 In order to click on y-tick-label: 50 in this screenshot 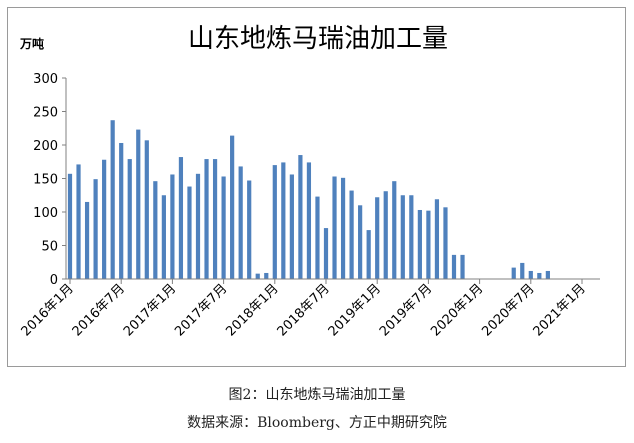, I will do `click(49, 247)`.